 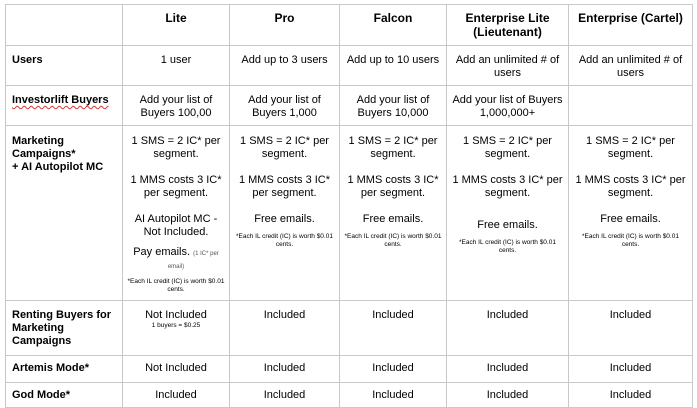 What do you see at coordinates (176, 368) in the screenshot?
I see `artemis-lite: Not Included` at bounding box center [176, 368].